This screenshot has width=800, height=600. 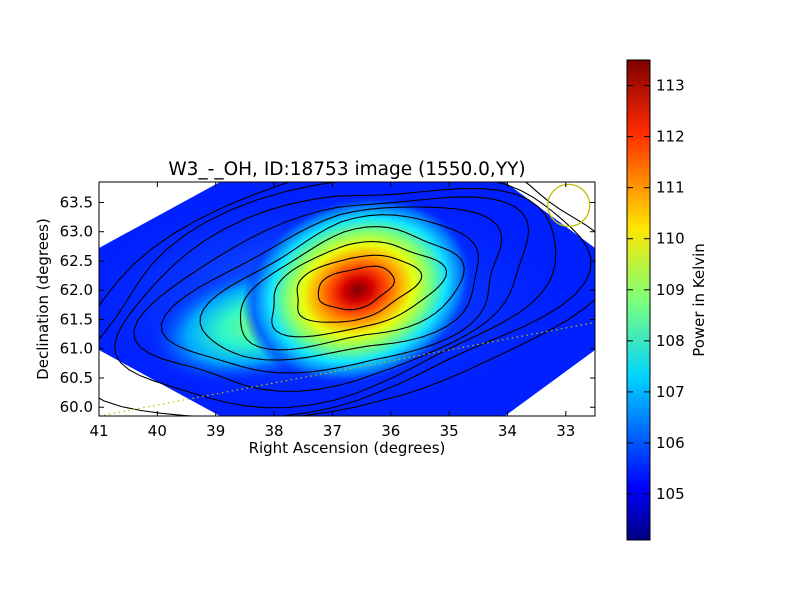 What do you see at coordinates (98, 431) in the screenshot?
I see `x-tick-label: 41` at bounding box center [98, 431].